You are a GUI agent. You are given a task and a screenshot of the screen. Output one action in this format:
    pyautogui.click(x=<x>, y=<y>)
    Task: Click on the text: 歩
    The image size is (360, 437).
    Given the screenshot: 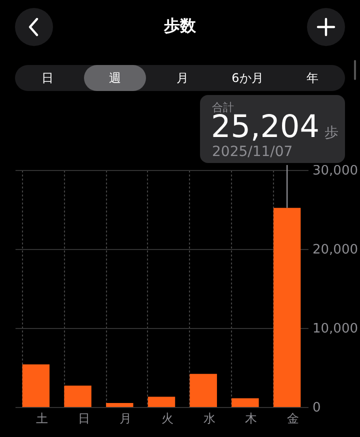 What is the action you would take?
    pyautogui.click(x=331, y=133)
    